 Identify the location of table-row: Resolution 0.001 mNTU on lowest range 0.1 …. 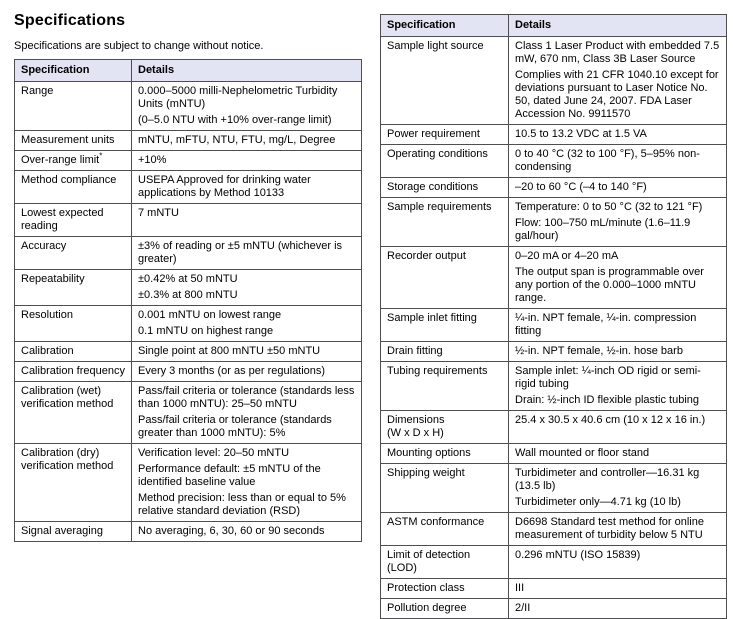
(188, 323).